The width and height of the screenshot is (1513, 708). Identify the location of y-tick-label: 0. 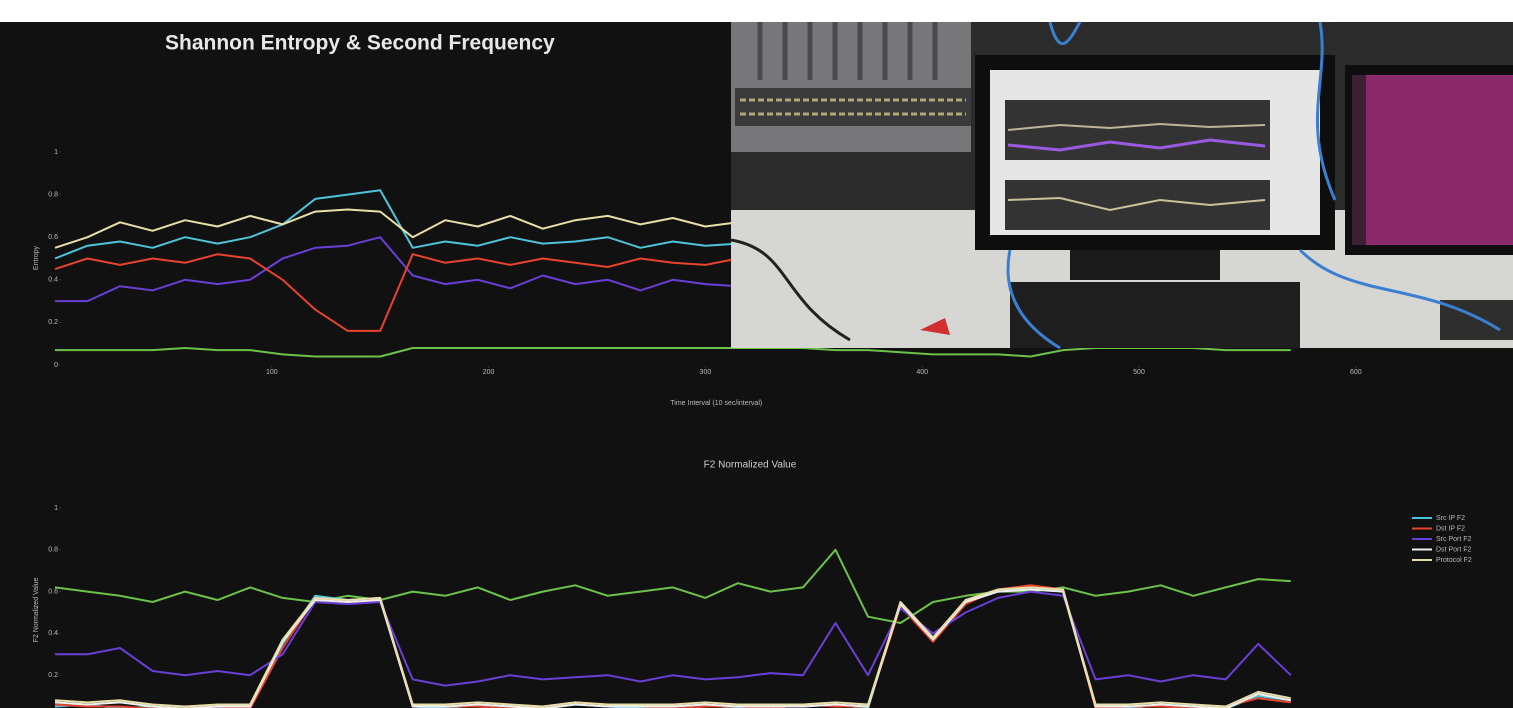
(56, 365).